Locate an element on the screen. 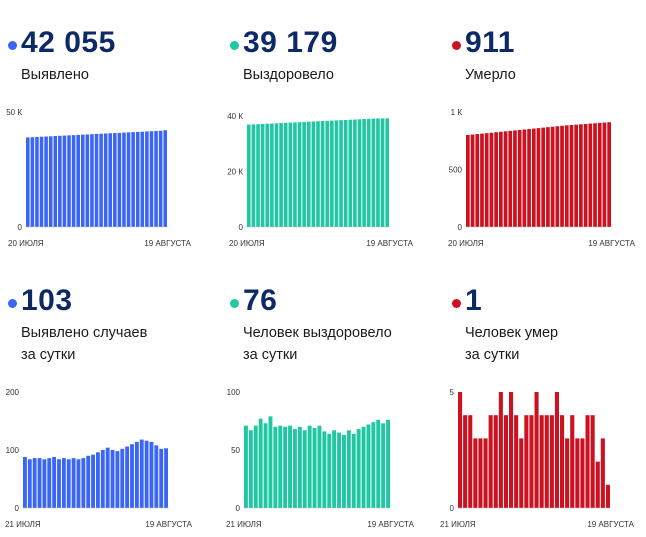 Image resolution: width=646 pixels, height=537 pixels. detected-y-tick-label: 50 К is located at coordinates (14, 112).